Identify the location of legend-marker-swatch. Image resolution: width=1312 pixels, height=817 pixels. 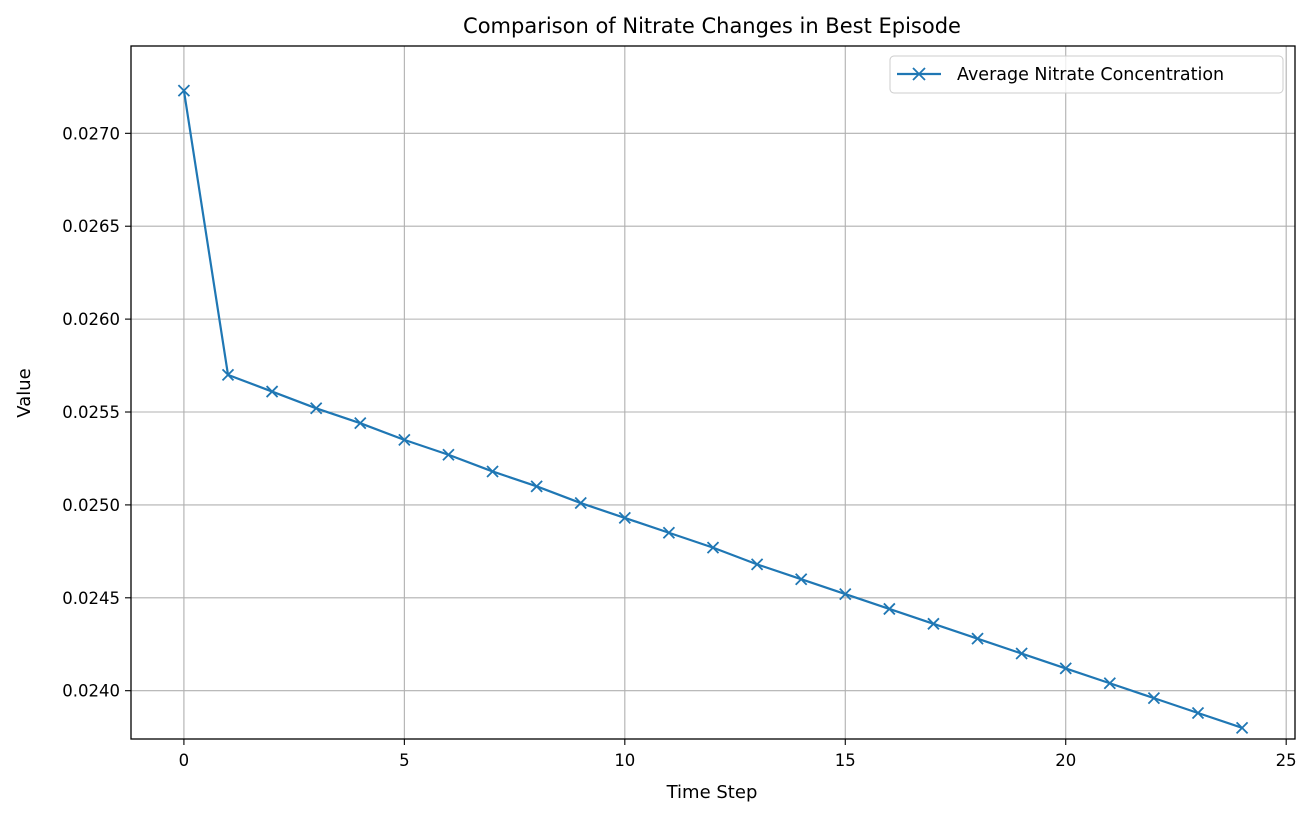
(919, 74).